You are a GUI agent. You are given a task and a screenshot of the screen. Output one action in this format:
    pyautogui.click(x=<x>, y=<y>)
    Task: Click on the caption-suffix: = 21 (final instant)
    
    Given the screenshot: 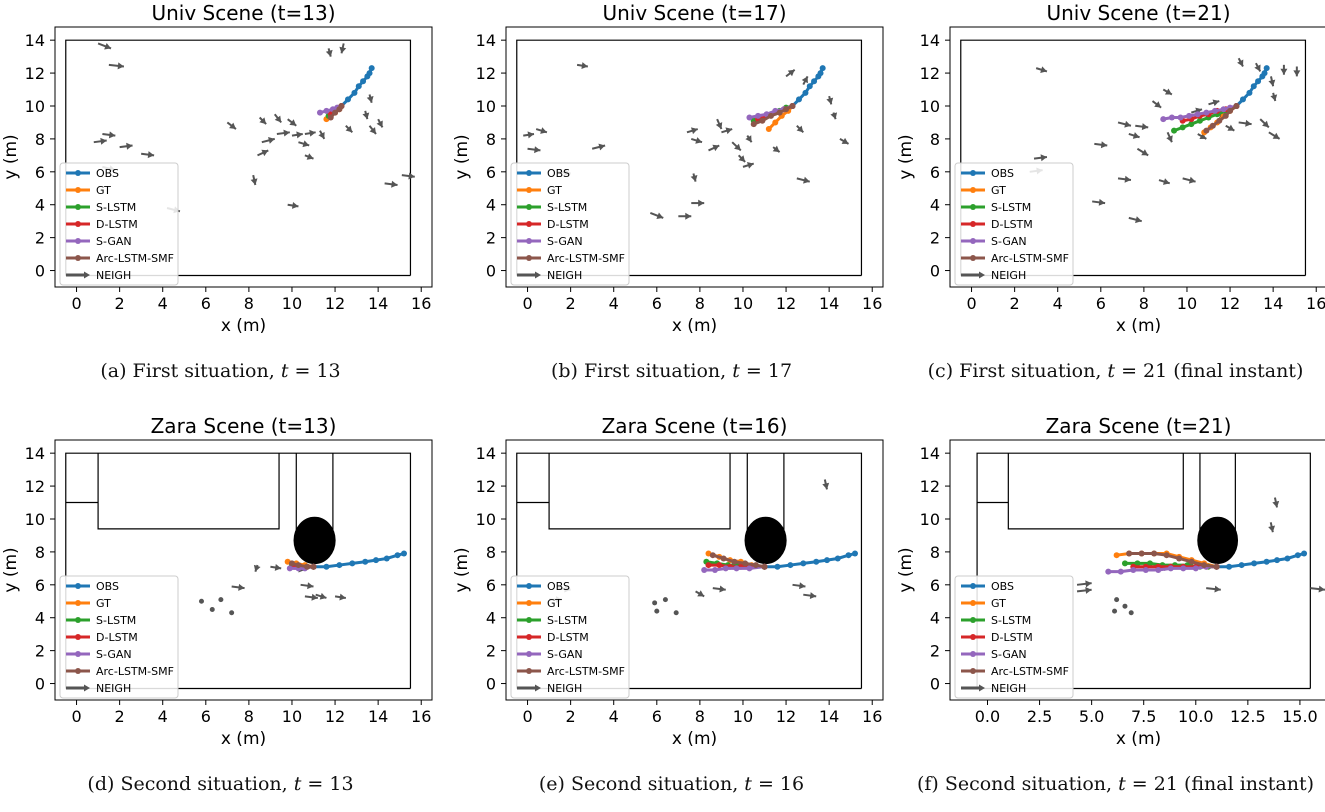 What is the action you would take?
    pyautogui.click(x=1220, y=784)
    